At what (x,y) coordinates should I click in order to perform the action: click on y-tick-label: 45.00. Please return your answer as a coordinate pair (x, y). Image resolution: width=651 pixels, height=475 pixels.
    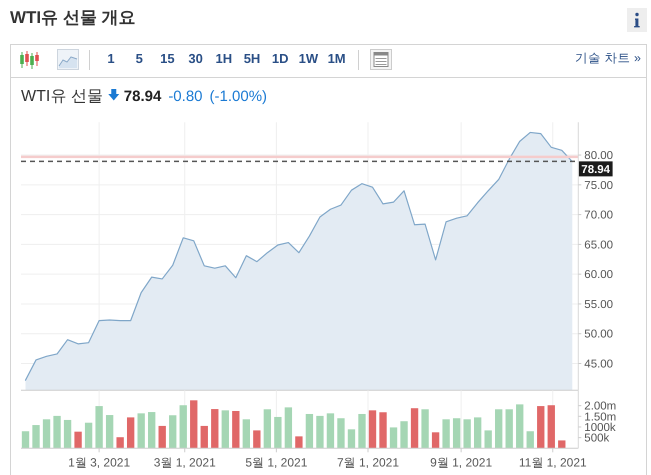
    Looking at the image, I should click on (599, 364).